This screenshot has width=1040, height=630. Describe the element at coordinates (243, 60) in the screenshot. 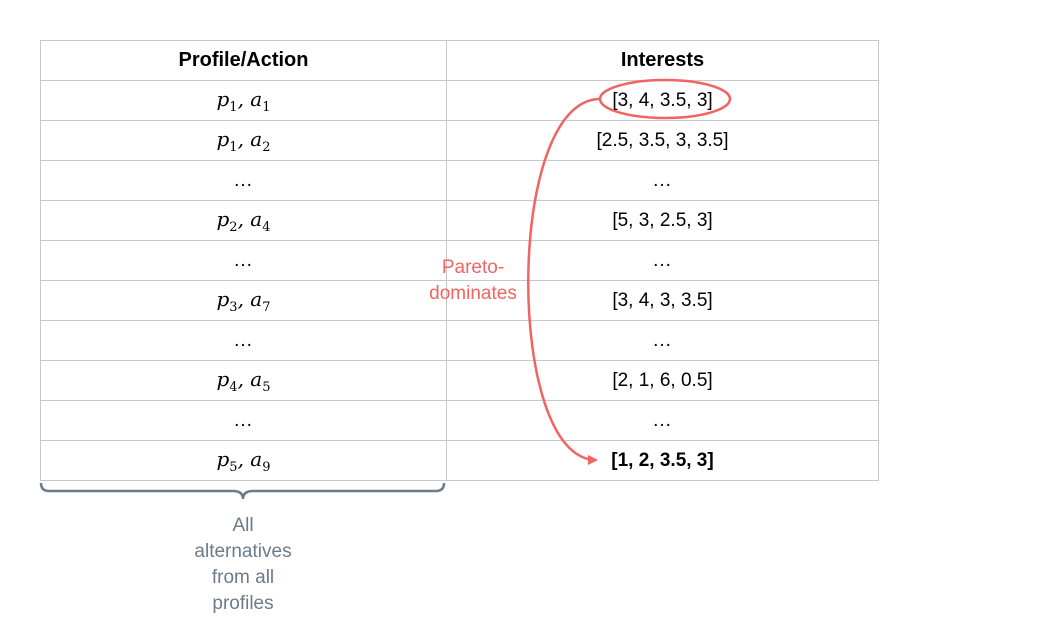

I see `header-profile-action: Profile/Action` at that location.